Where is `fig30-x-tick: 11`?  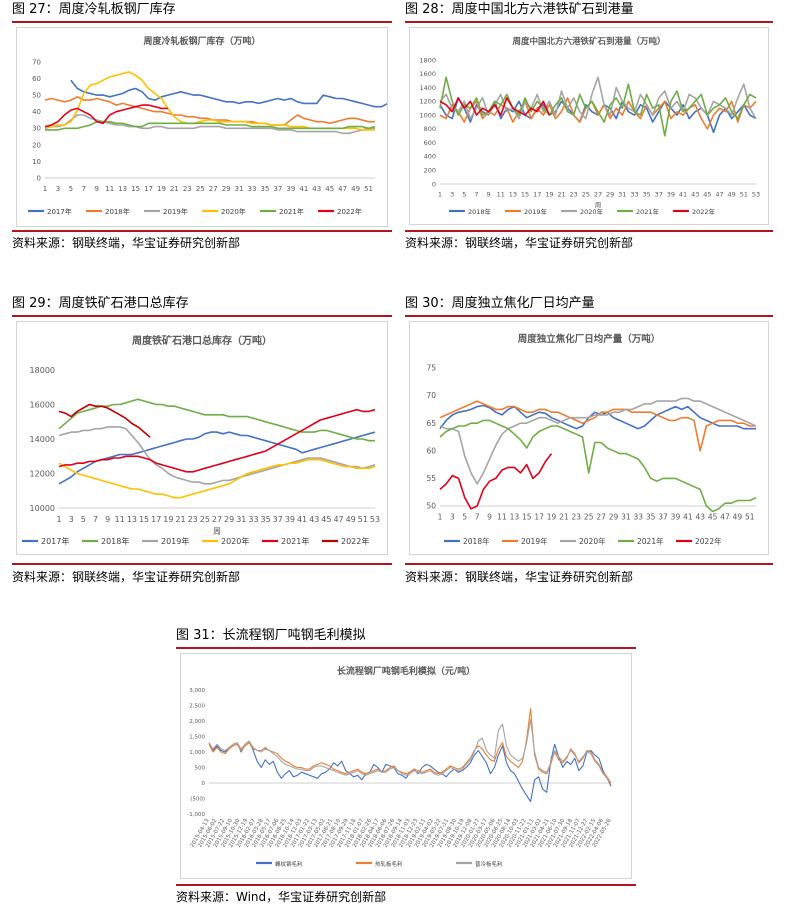
fig30-x-tick: 11 is located at coordinates (502, 517).